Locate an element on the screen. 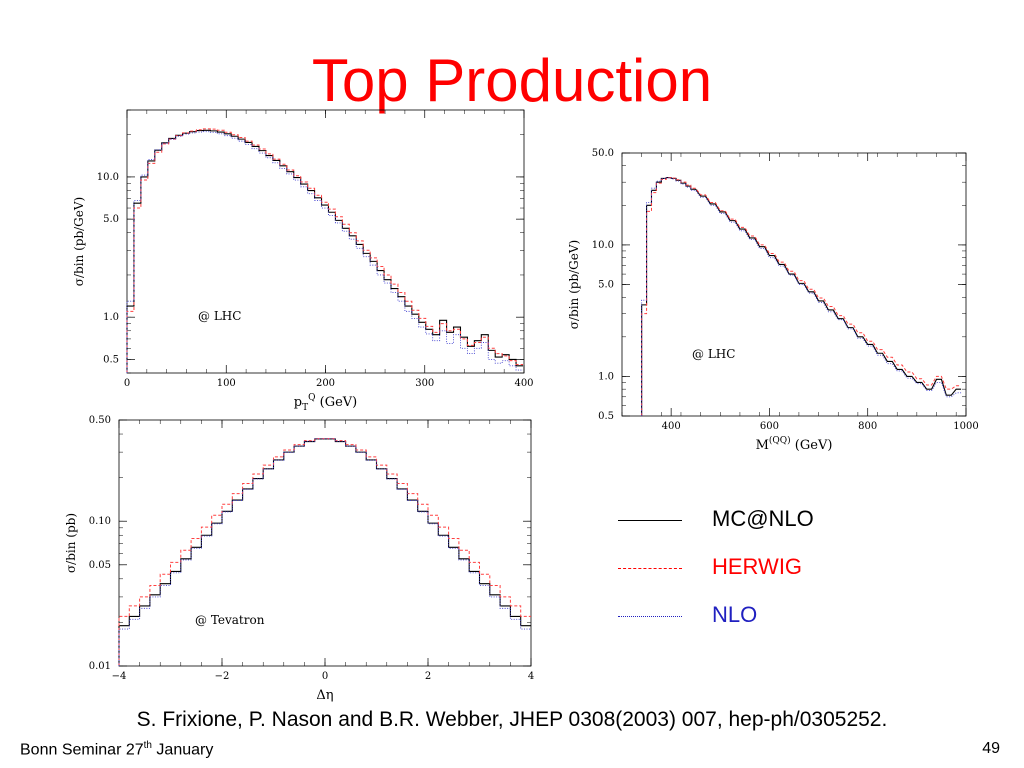 This screenshot has height=768, width=1024. xtick-label-deta: −2 is located at coordinates (222, 676).